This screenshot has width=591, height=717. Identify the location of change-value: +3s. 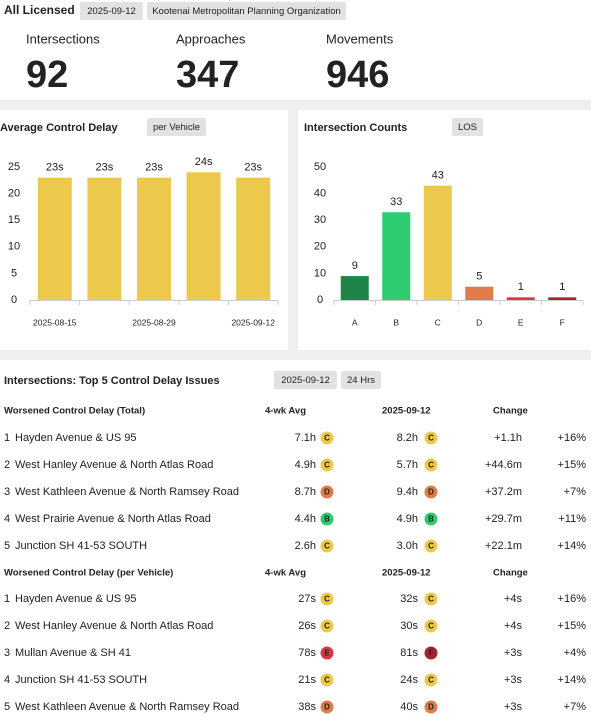
(513, 707).